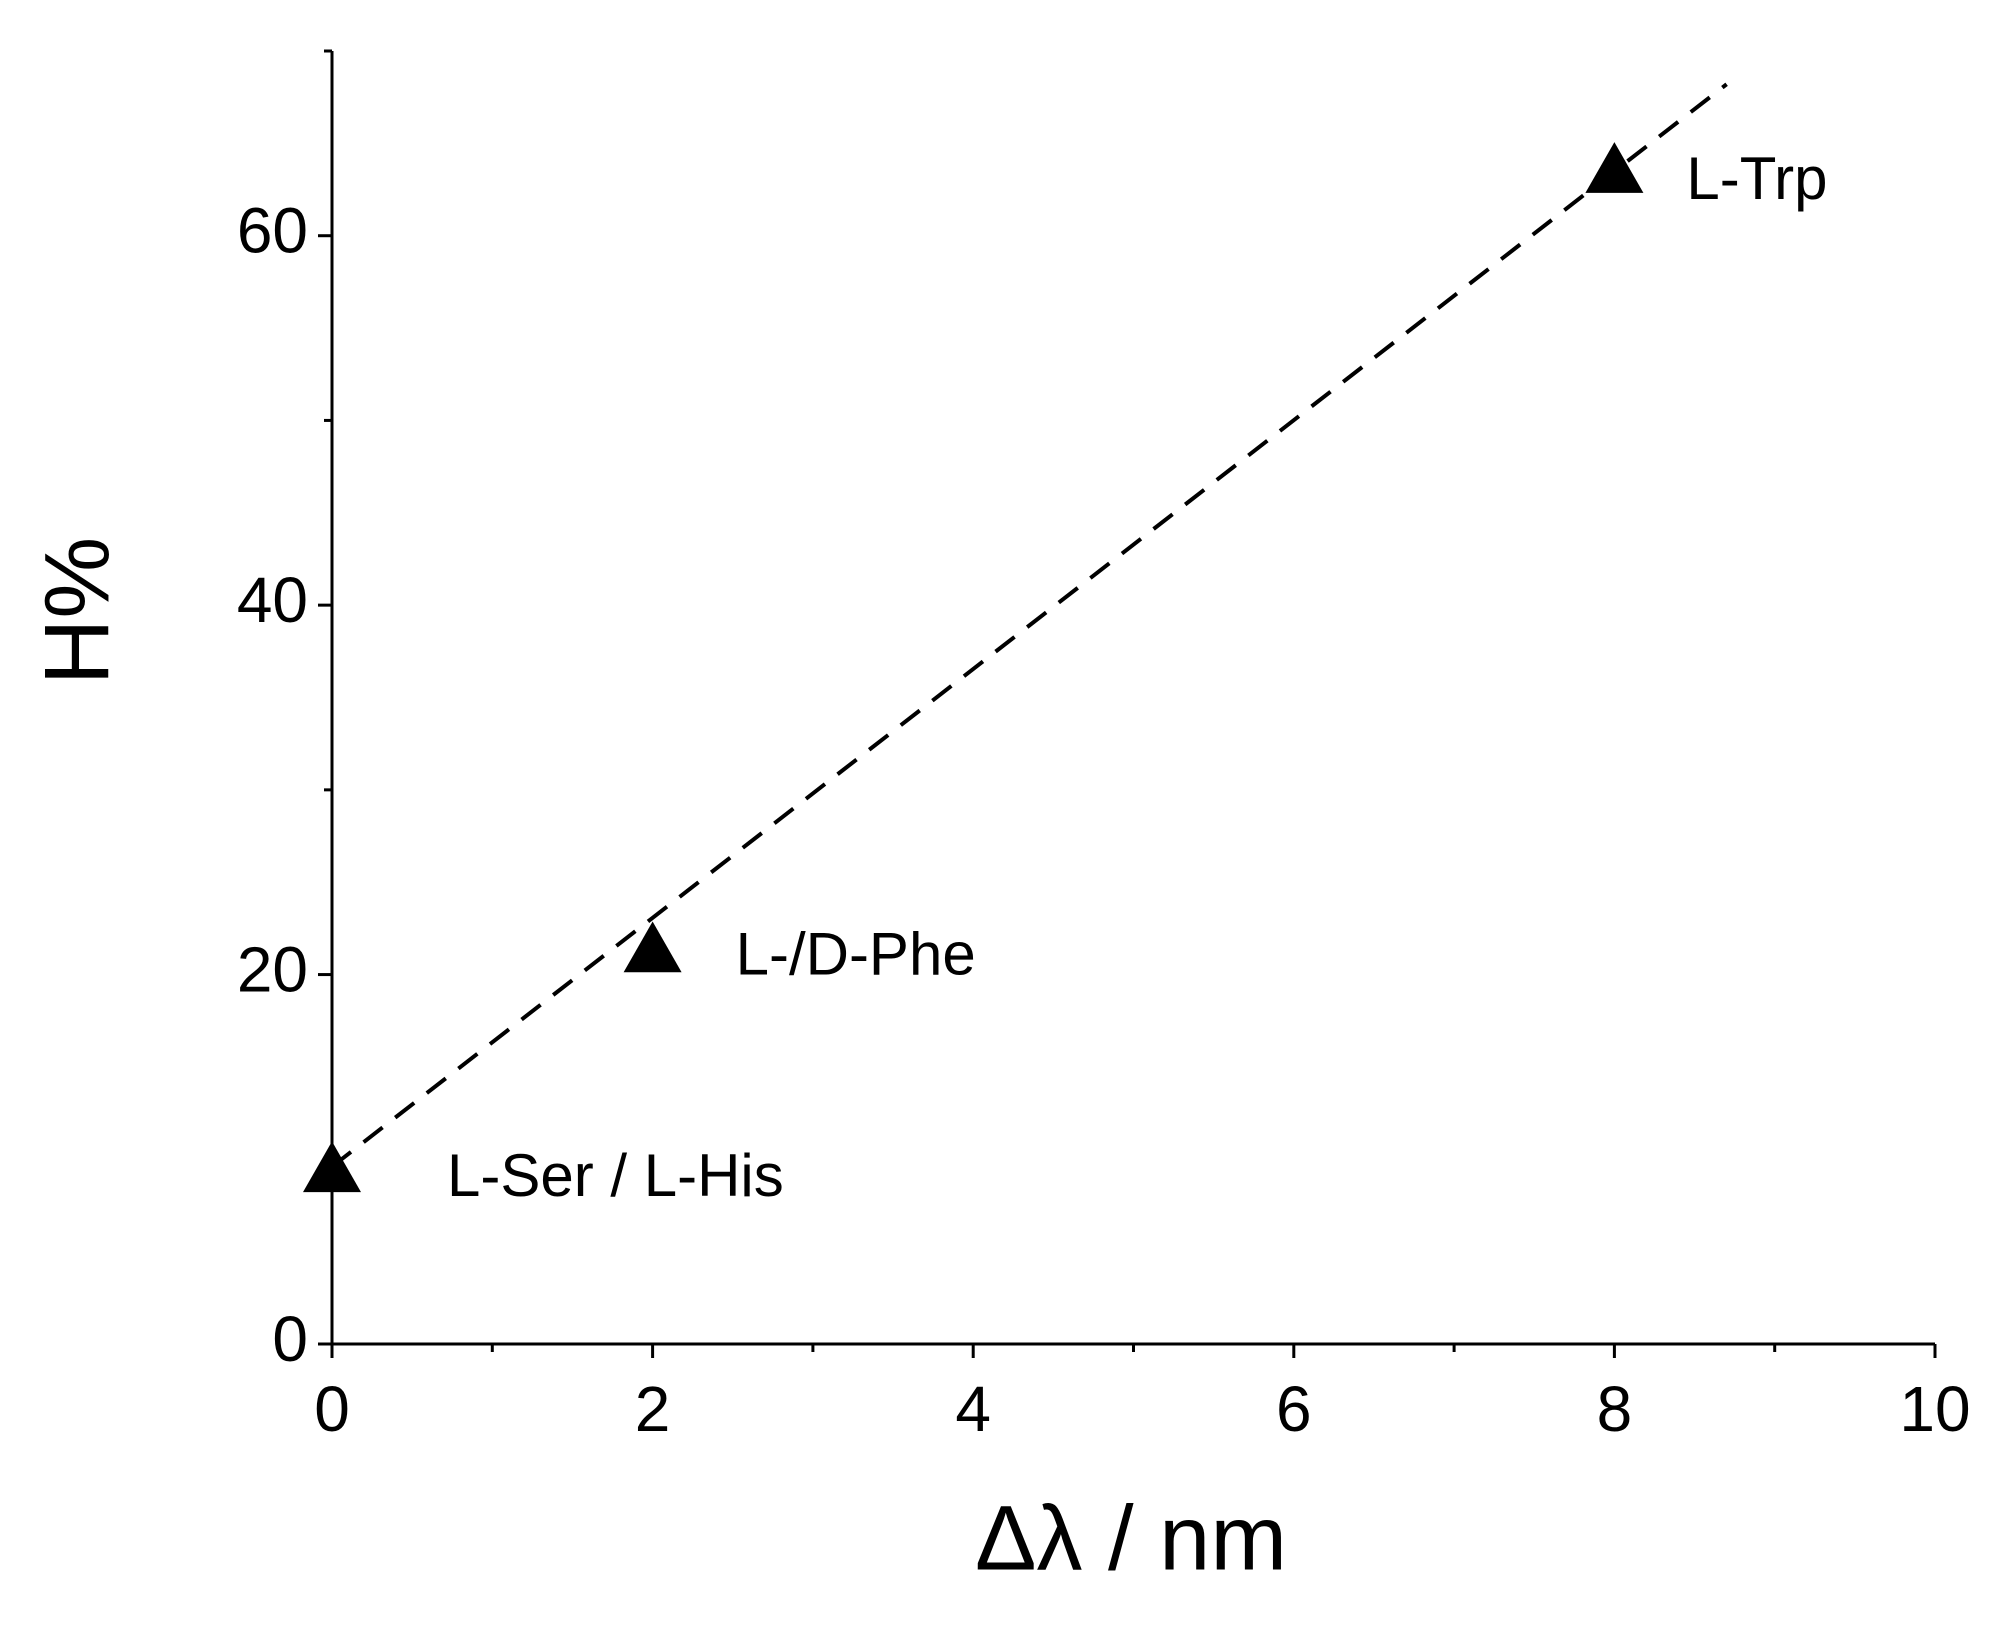  Describe the element at coordinates (615, 1175) in the screenshot. I see `point-label: L-Ser / L-His` at that location.